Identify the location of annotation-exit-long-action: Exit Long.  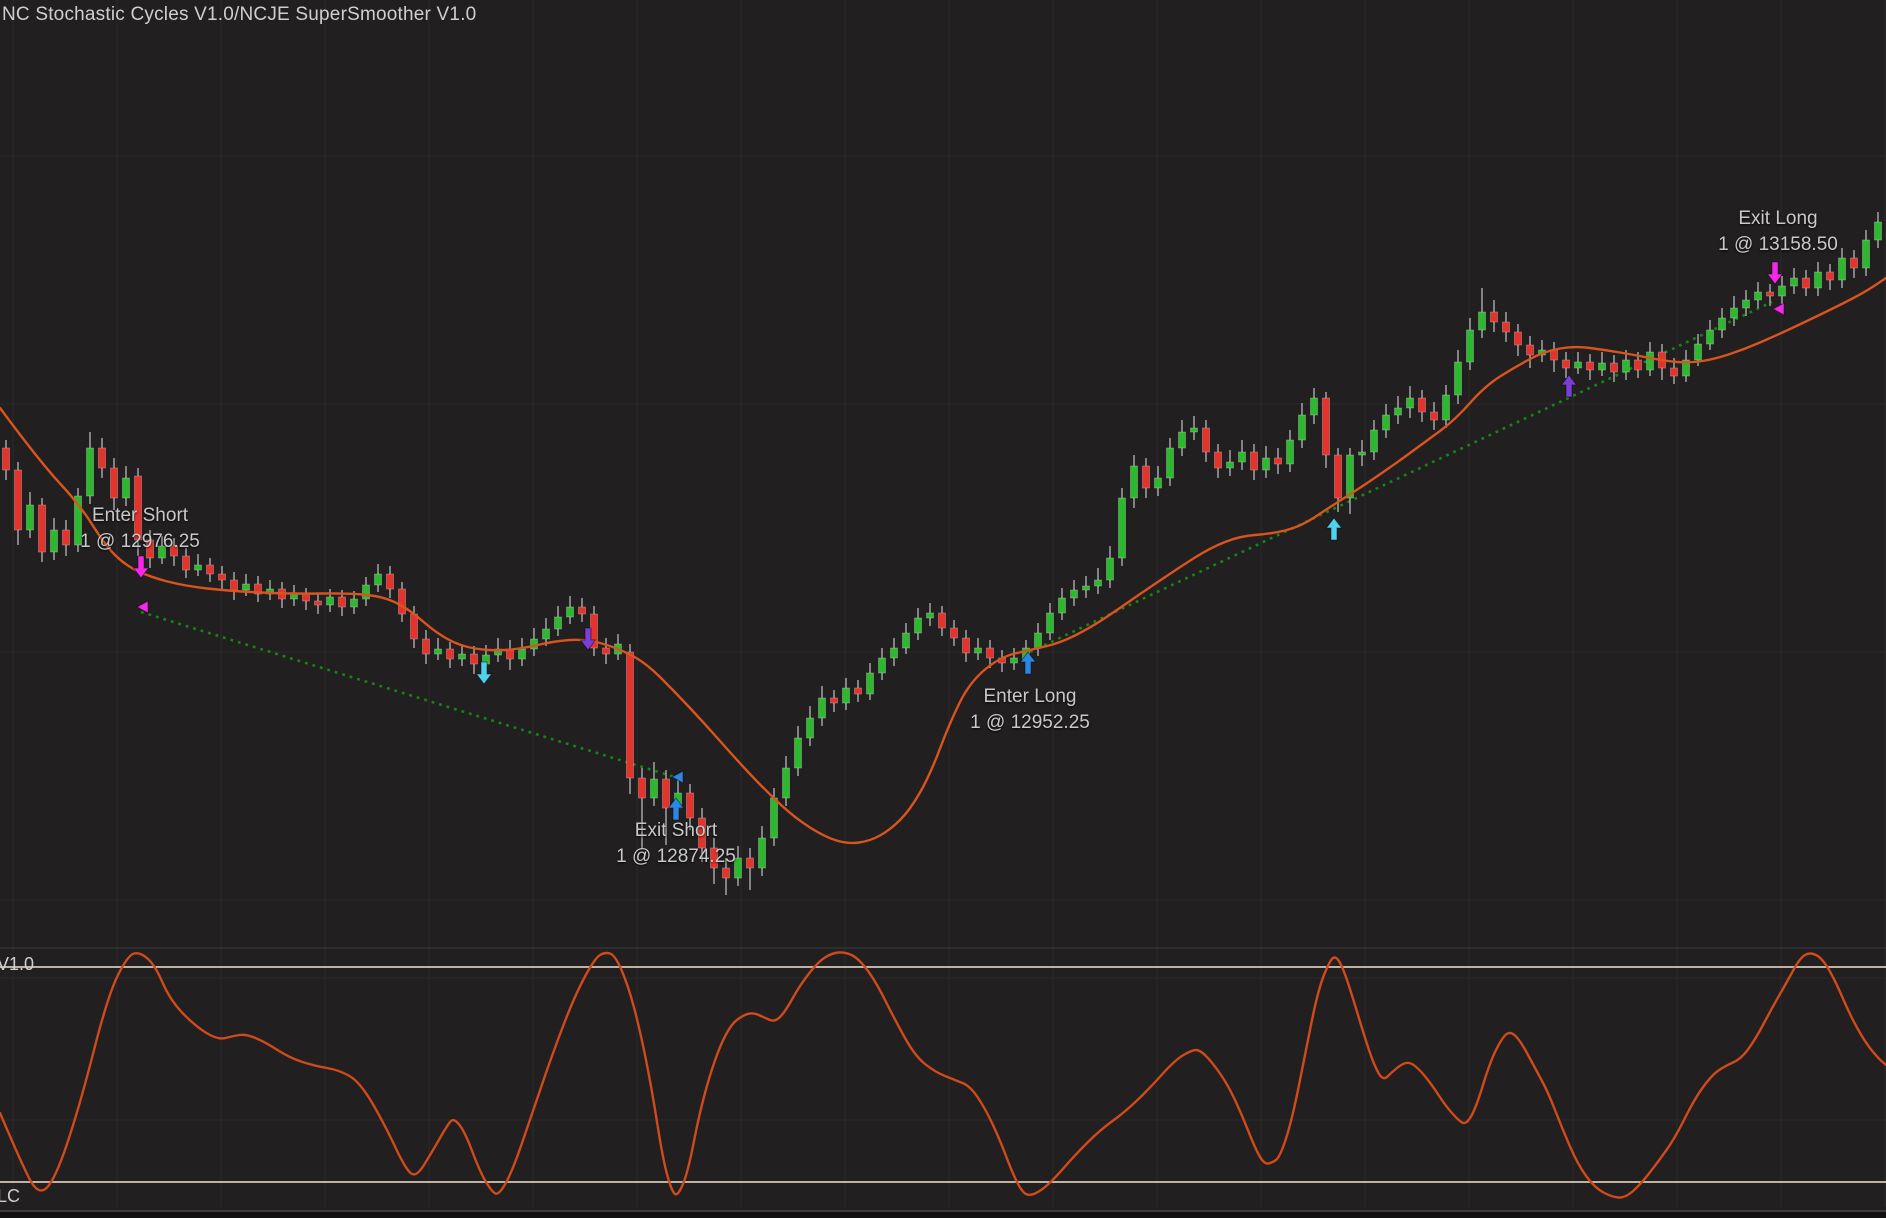
(1778, 218).